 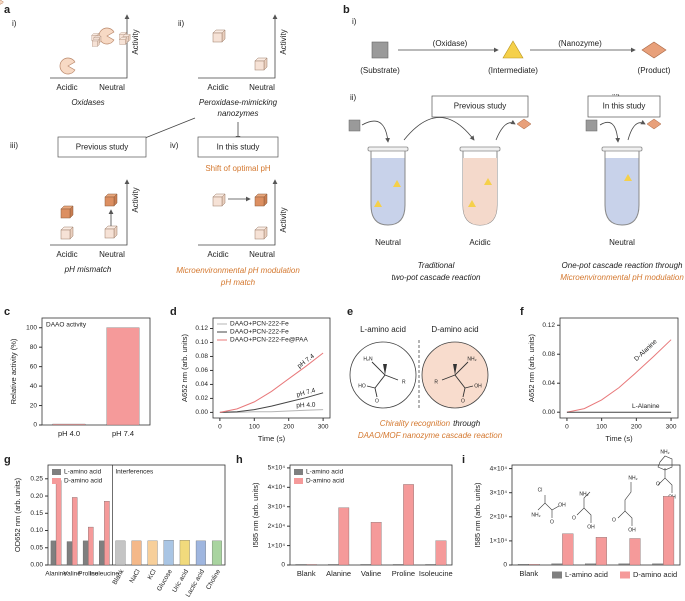 What do you see at coordinates (36, 565) in the screenshot?
I see `y-tick-label: 0.00` at bounding box center [36, 565].